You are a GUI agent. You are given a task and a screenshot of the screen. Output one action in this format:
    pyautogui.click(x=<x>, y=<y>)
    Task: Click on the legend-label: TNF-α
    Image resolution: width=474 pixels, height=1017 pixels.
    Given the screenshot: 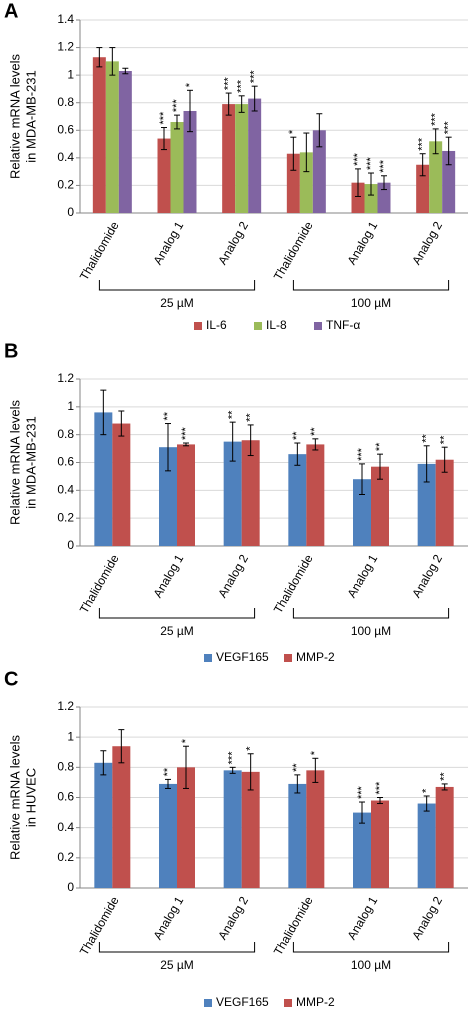 What is the action you would take?
    pyautogui.click(x=343, y=325)
    